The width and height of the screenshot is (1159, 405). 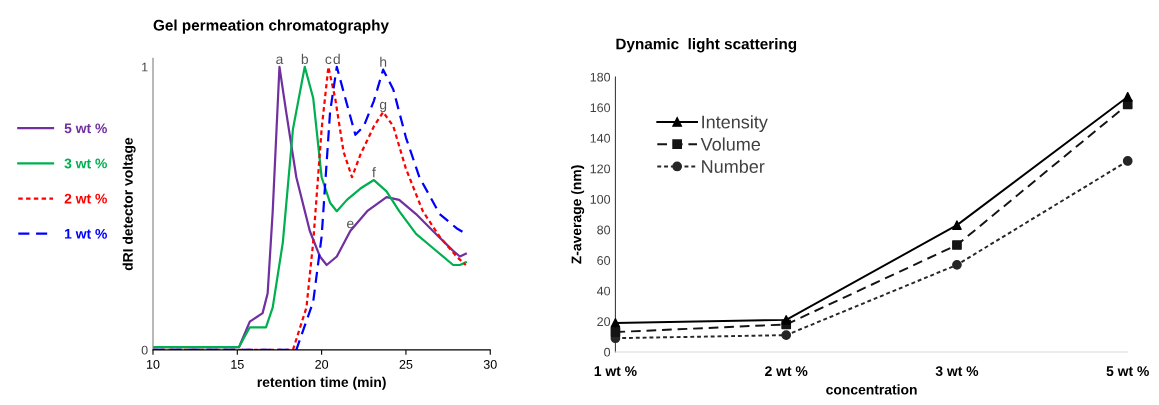 What do you see at coordinates (336, 59) in the screenshot?
I see `annotation: d` at bounding box center [336, 59].